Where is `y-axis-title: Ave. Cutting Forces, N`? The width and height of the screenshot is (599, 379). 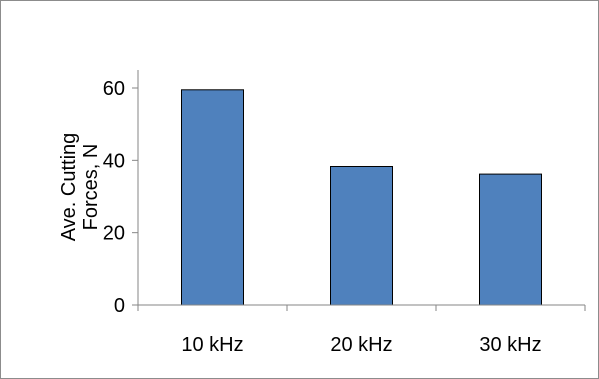
y-axis-title: Ave. Cutting Forces, N is located at coordinates (80, 187).